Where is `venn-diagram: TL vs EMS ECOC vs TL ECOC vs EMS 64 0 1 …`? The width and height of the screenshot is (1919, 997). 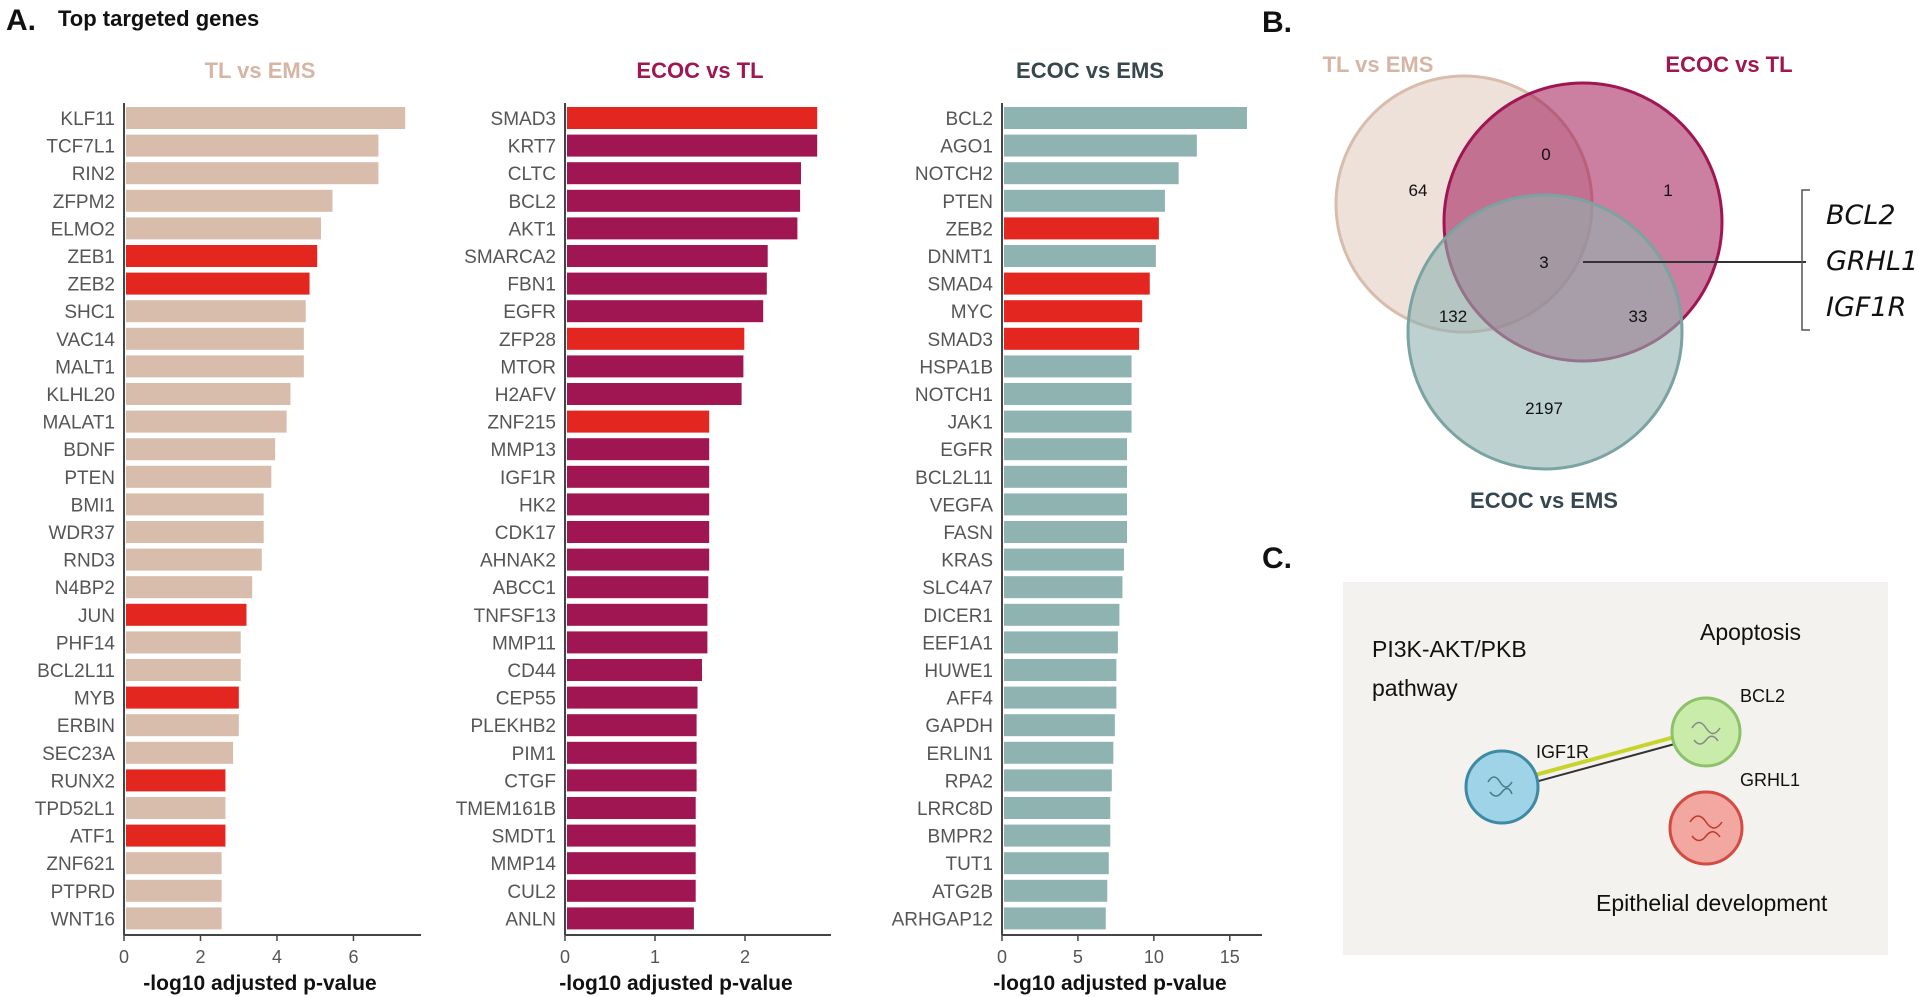 venn-diagram: TL vs EMS ECOC vs TL ECOC vs EMS 64 0 1 … is located at coordinates (1621, 282).